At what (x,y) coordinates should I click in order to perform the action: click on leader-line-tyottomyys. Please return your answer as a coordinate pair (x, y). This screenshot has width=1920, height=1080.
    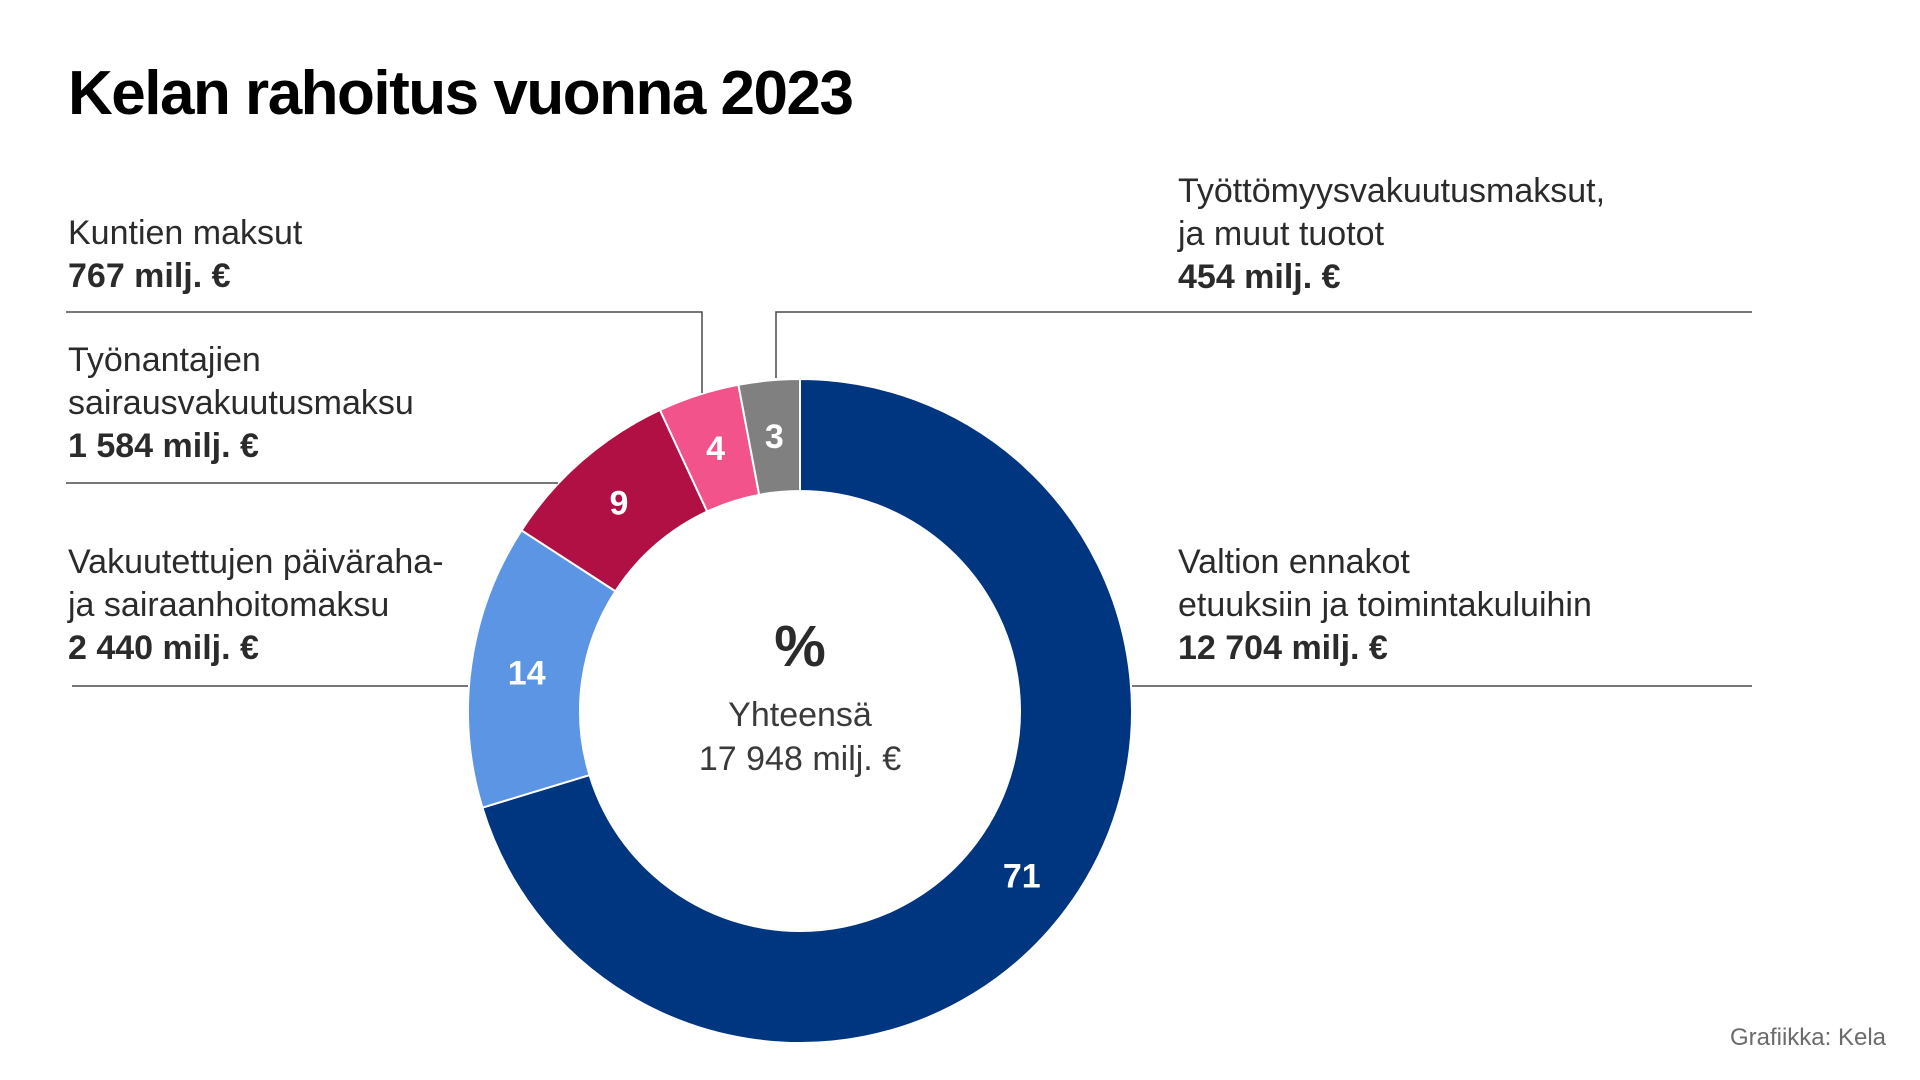
    Looking at the image, I should click on (1263, 344).